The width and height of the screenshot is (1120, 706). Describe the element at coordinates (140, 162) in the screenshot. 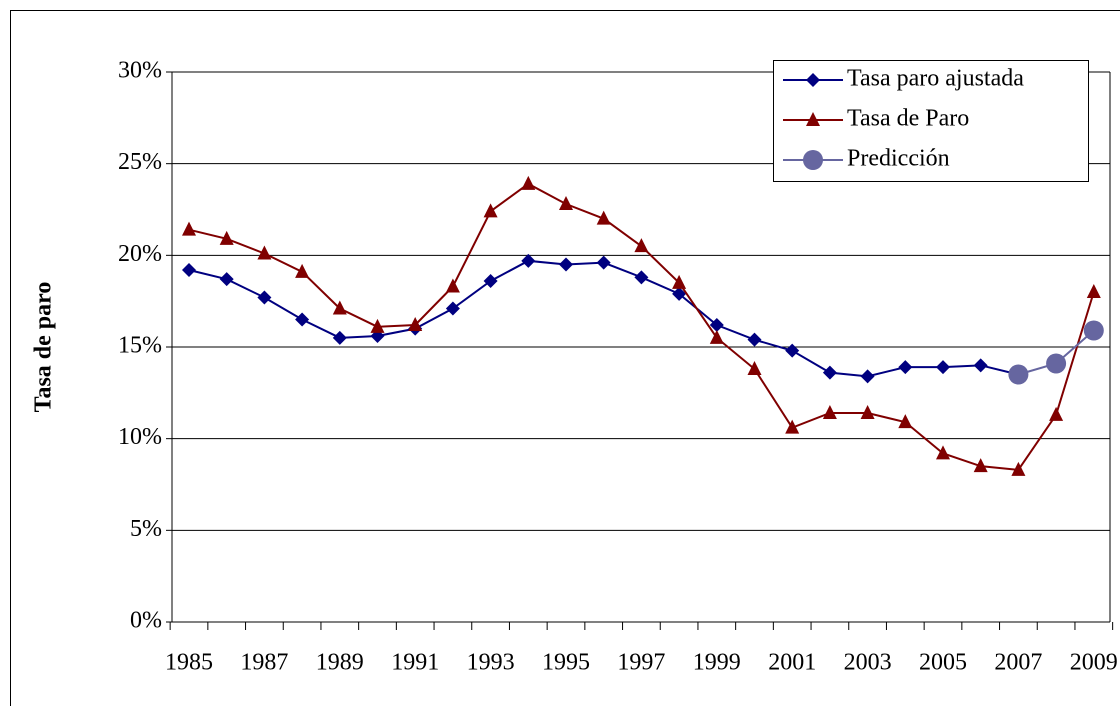

I see `y-tick-label: 25%` at that location.